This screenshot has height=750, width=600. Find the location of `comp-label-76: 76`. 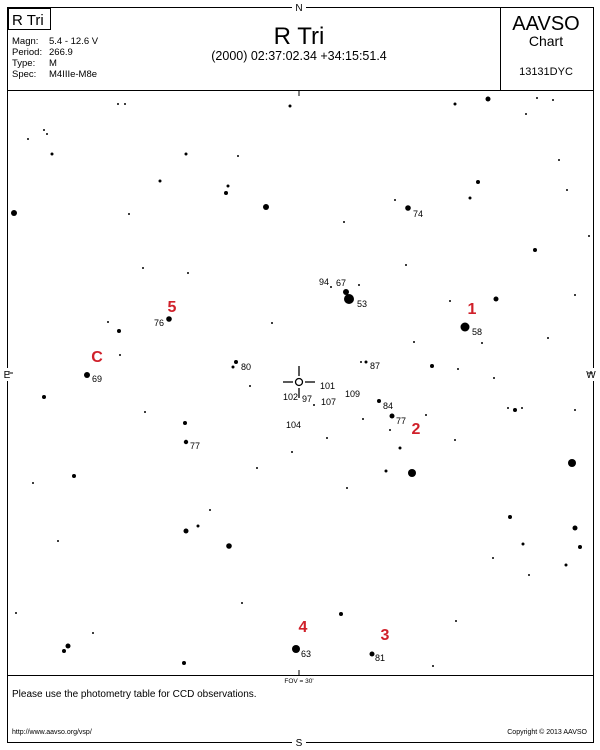

comp-label-76: 76 is located at coordinates (159, 323).